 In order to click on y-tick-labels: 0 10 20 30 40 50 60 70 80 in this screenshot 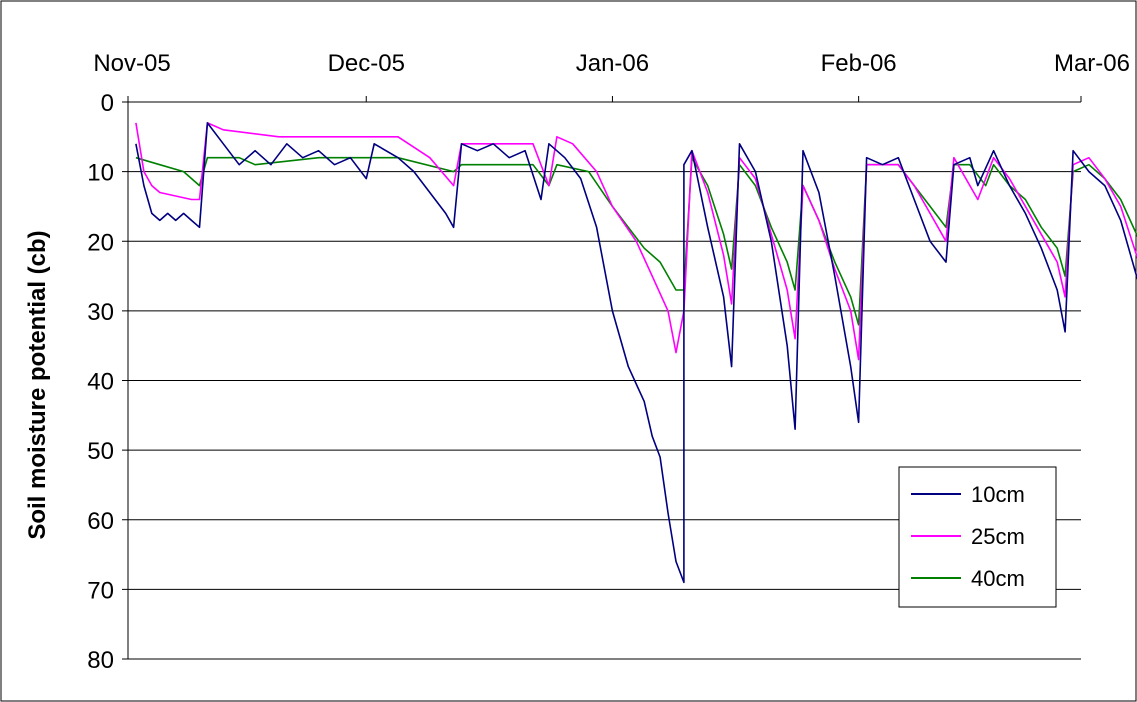, I will do `click(100, 382)`.